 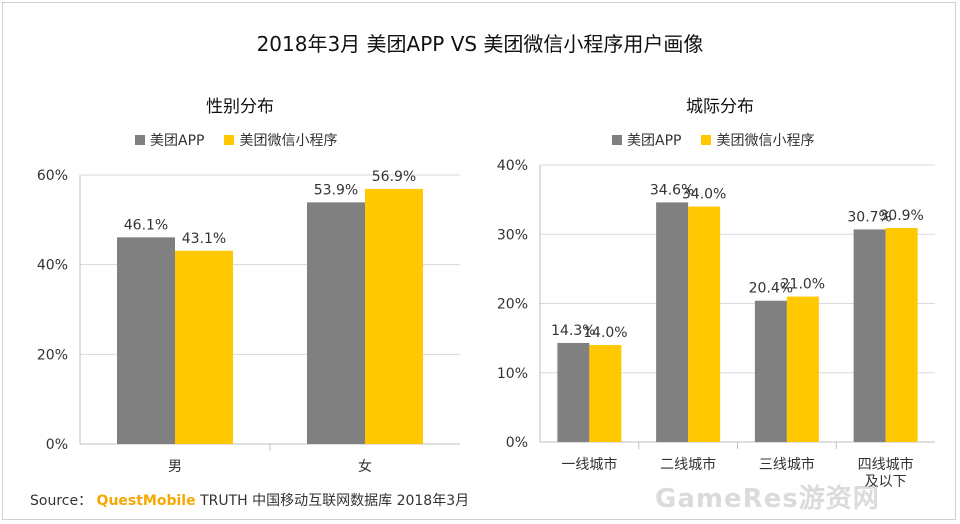 What do you see at coordinates (52, 355) in the screenshot?
I see `gender-ytick-label: 20%` at bounding box center [52, 355].